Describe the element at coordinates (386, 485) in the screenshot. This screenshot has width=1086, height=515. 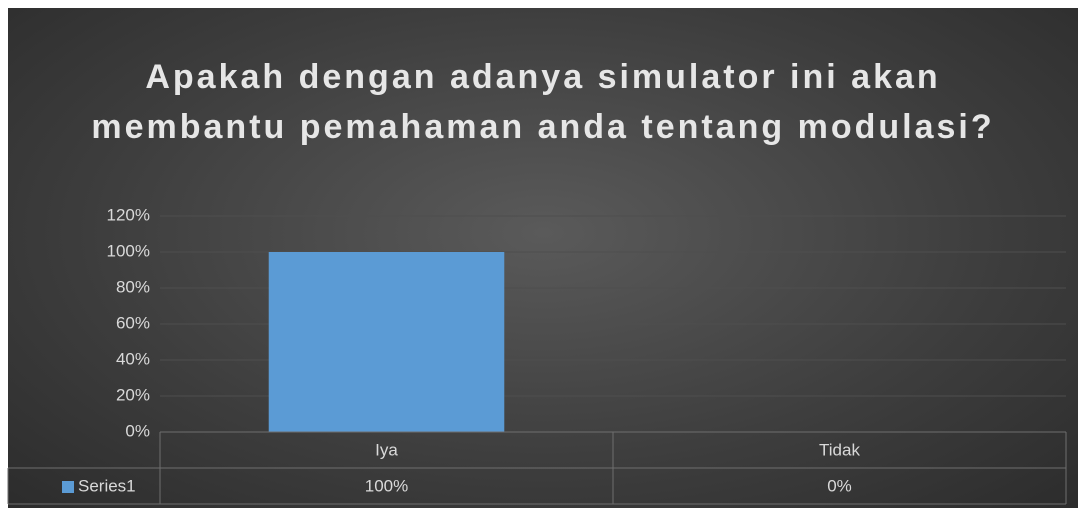
I see `data-label: 100%` at that location.